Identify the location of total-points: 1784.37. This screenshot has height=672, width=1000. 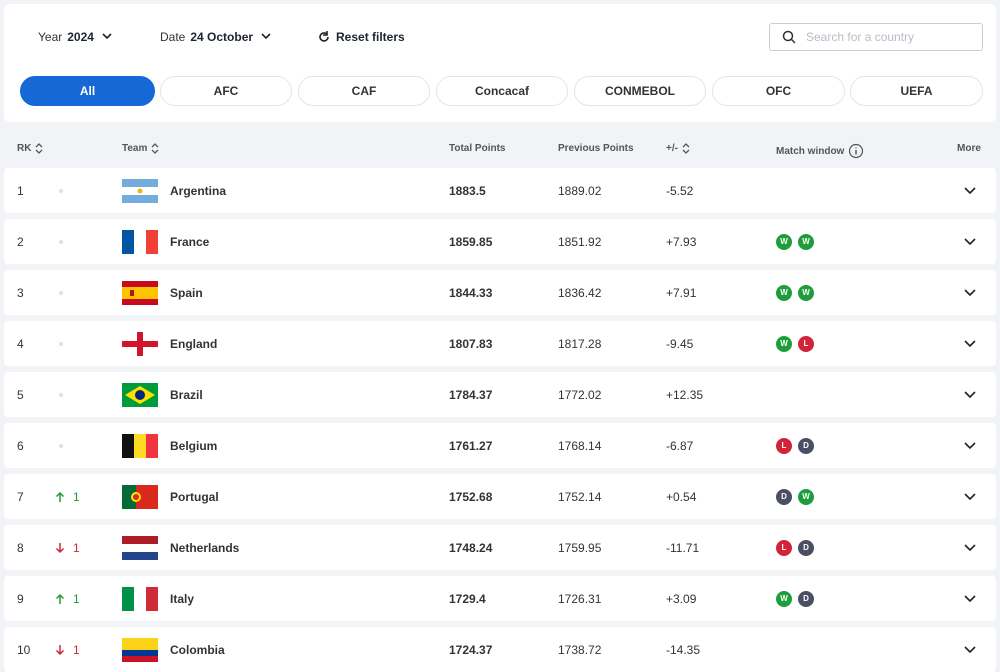
(471, 394).